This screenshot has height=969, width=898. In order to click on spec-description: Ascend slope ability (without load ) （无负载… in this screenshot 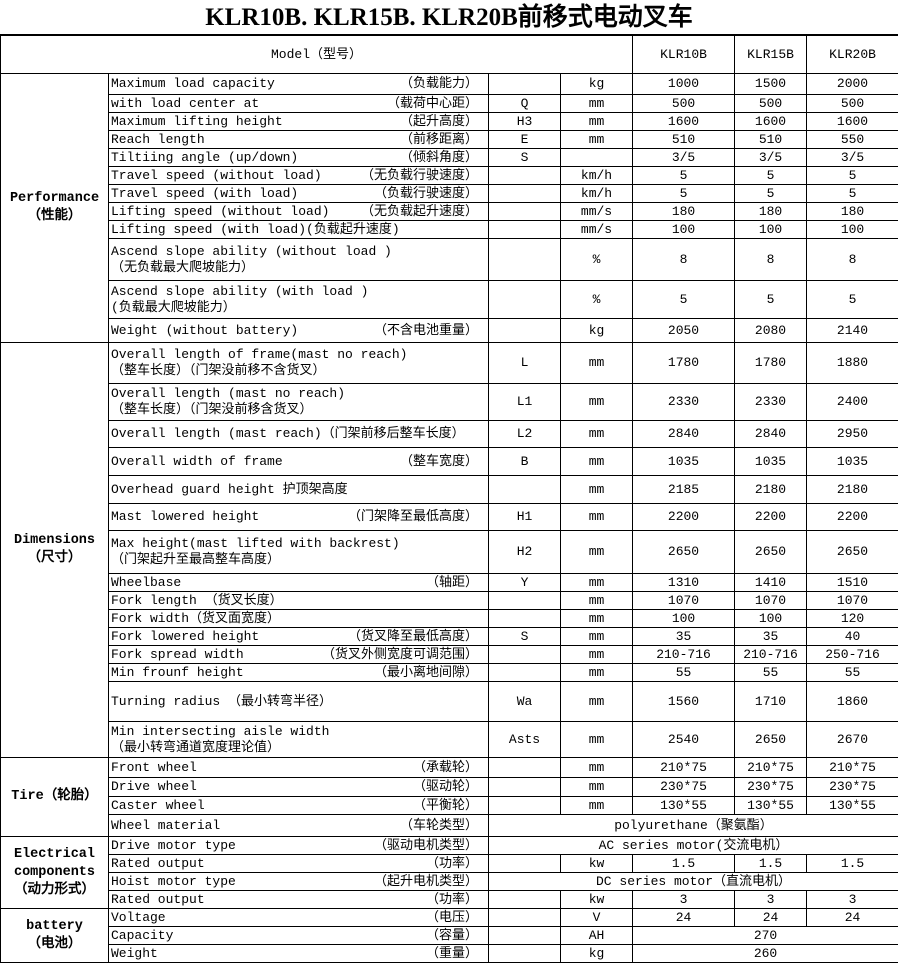, I will do `click(298, 259)`.